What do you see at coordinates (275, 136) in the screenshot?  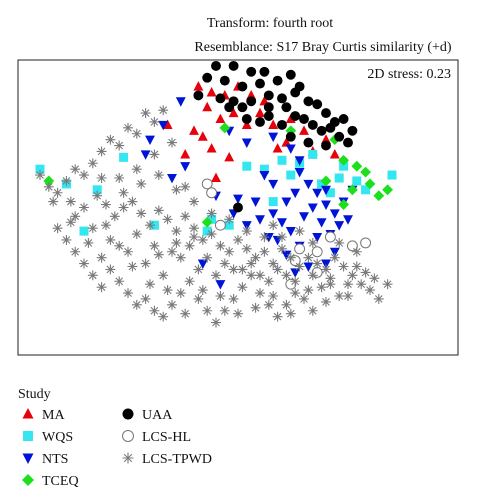 I see `series-uaa` at bounding box center [275, 136].